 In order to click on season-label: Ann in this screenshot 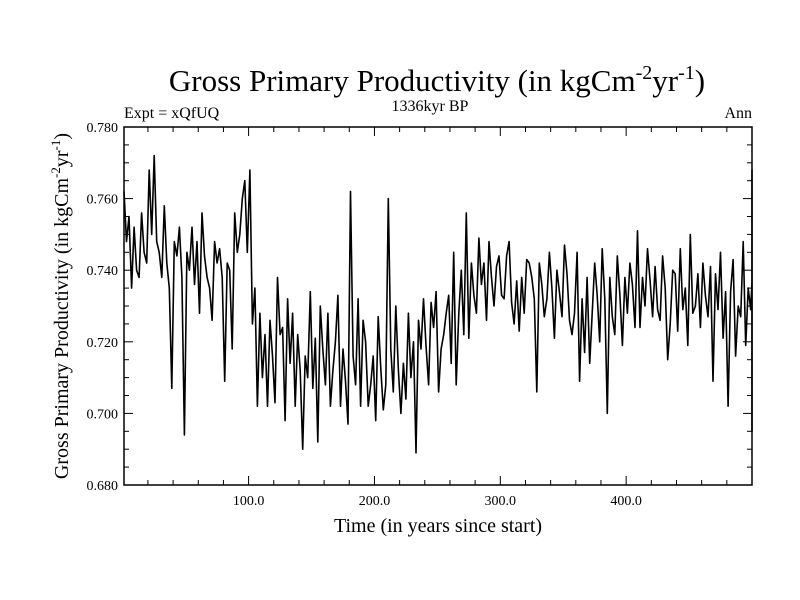, I will do `click(738, 113)`.